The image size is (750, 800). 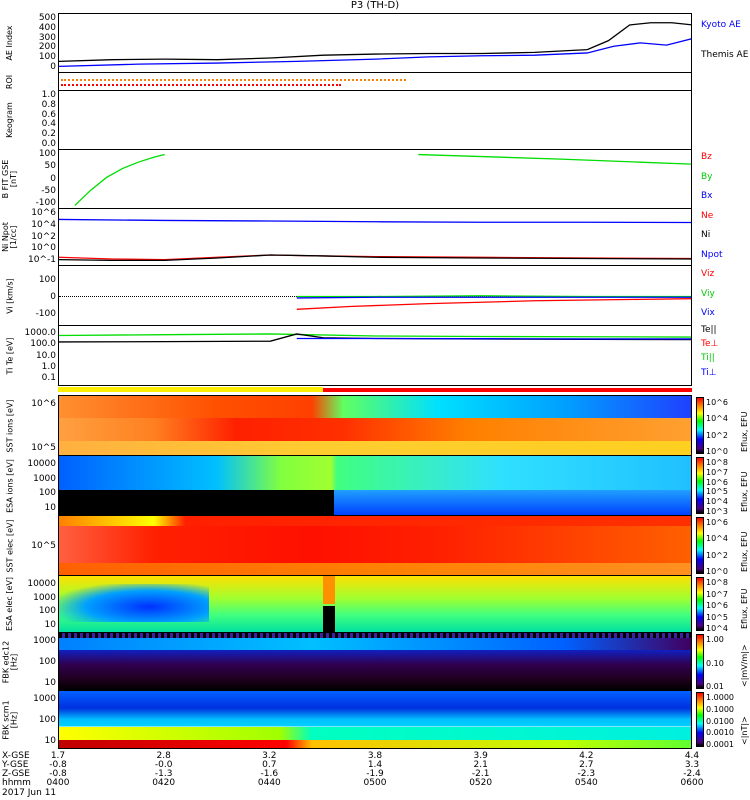 What do you see at coordinates (9, 295) in the screenshot?
I see `velocity-ylabel: Vi [km/s]` at bounding box center [9, 295].